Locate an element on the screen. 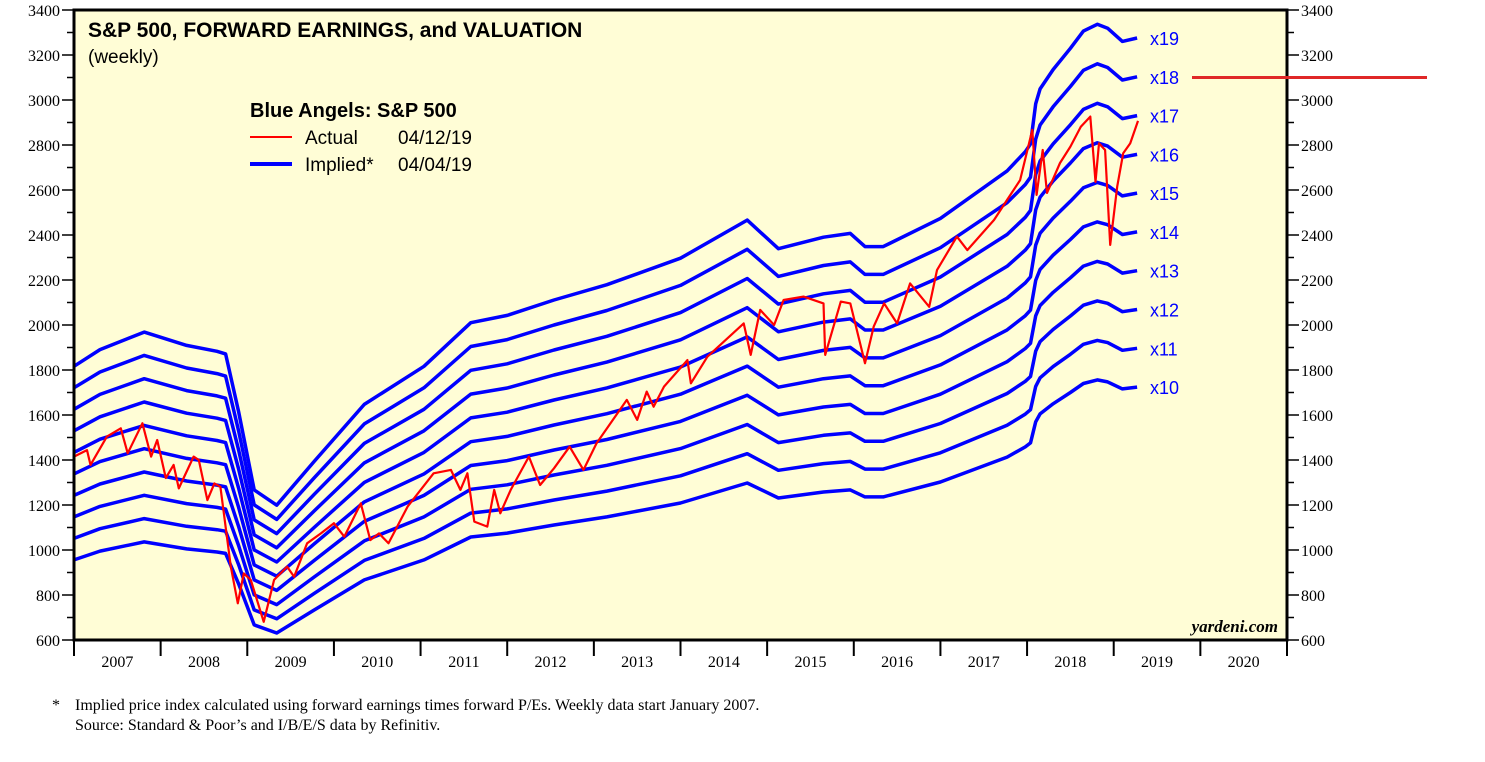  y-tick-label-right: 600 is located at coordinates (1313, 641).